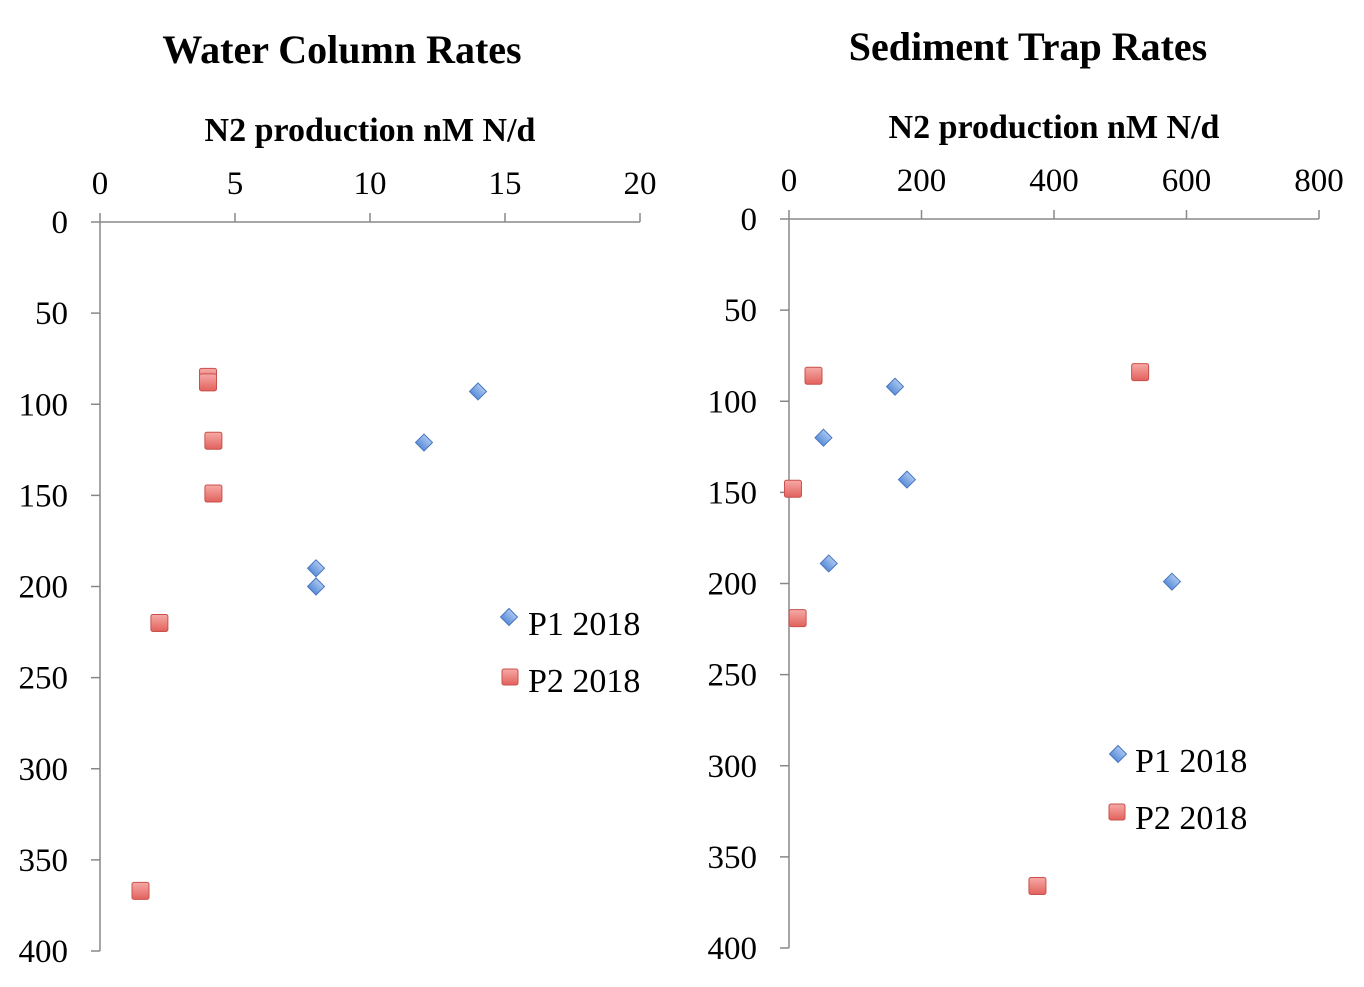  Describe the element at coordinates (505, 184) in the screenshot. I see `x-tick-label: 15` at that location.